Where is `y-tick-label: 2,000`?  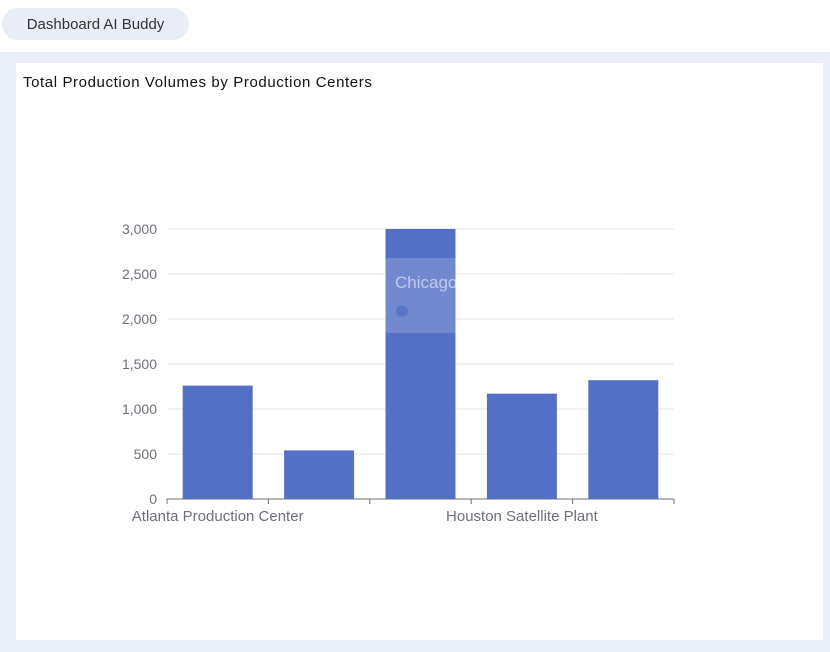
y-tick-label: 2,000 is located at coordinates (139, 319).